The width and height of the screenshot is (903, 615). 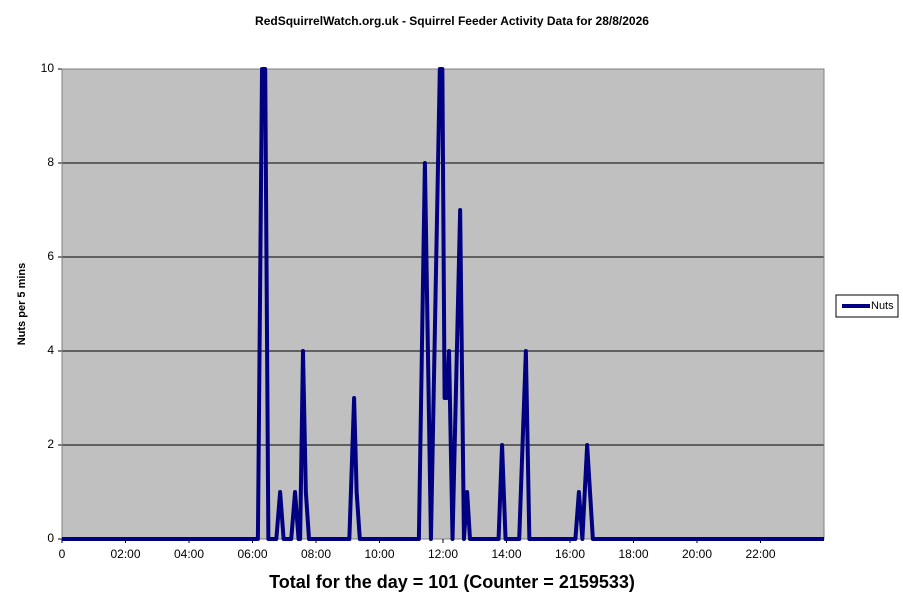 What do you see at coordinates (22, 304) in the screenshot?
I see `y-axis-label: Nuts per 5 mins` at bounding box center [22, 304].